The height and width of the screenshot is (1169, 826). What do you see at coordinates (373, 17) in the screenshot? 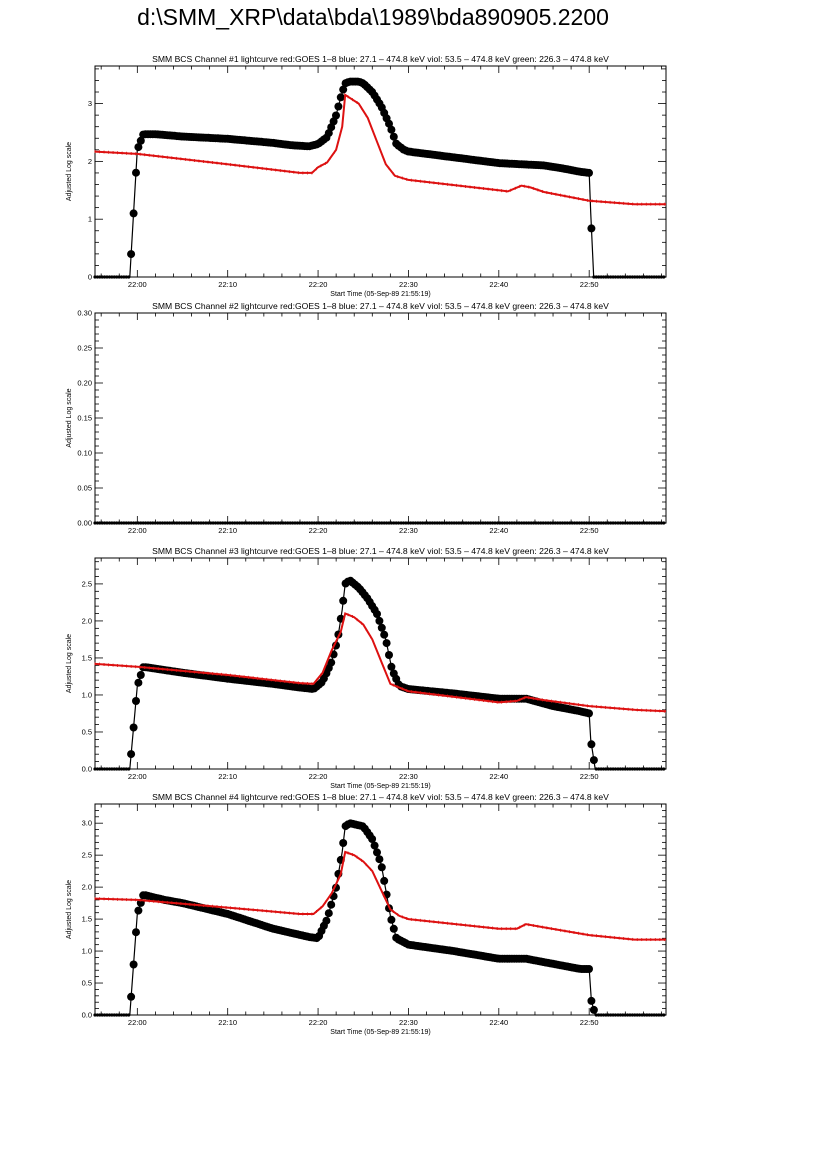
I see `page-title: d:\SMM_XRP\data\bda\1989\bda890905.2200` at bounding box center [373, 17].